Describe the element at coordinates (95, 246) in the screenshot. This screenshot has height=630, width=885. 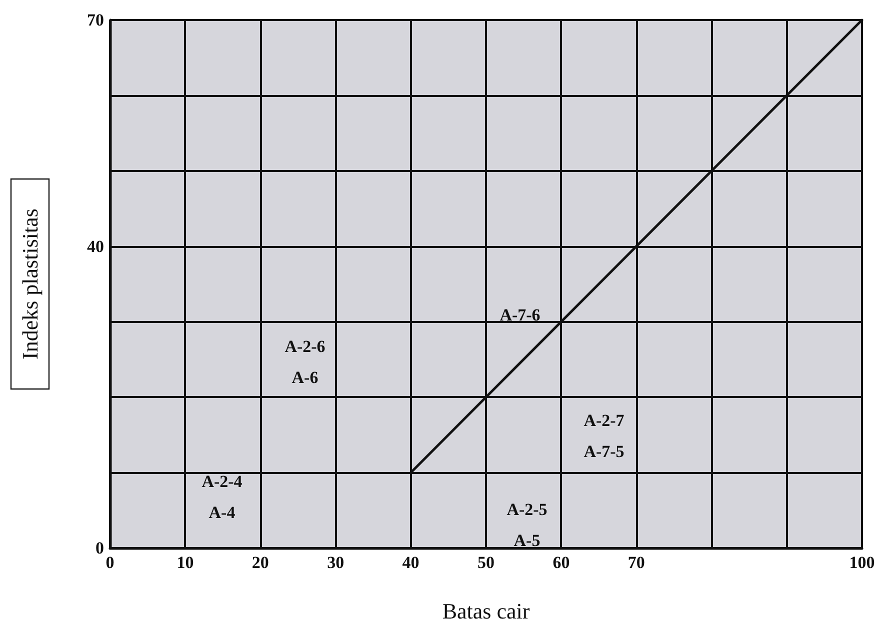
I see `y-tick-label: 40` at that location.